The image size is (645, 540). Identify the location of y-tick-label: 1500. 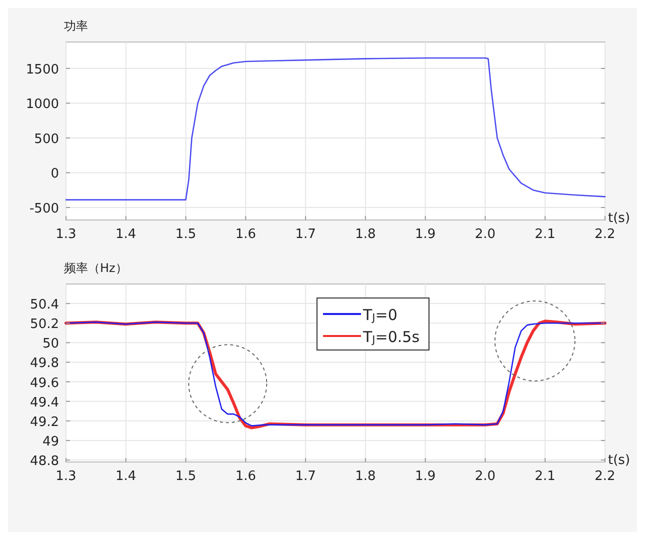
(42, 70).